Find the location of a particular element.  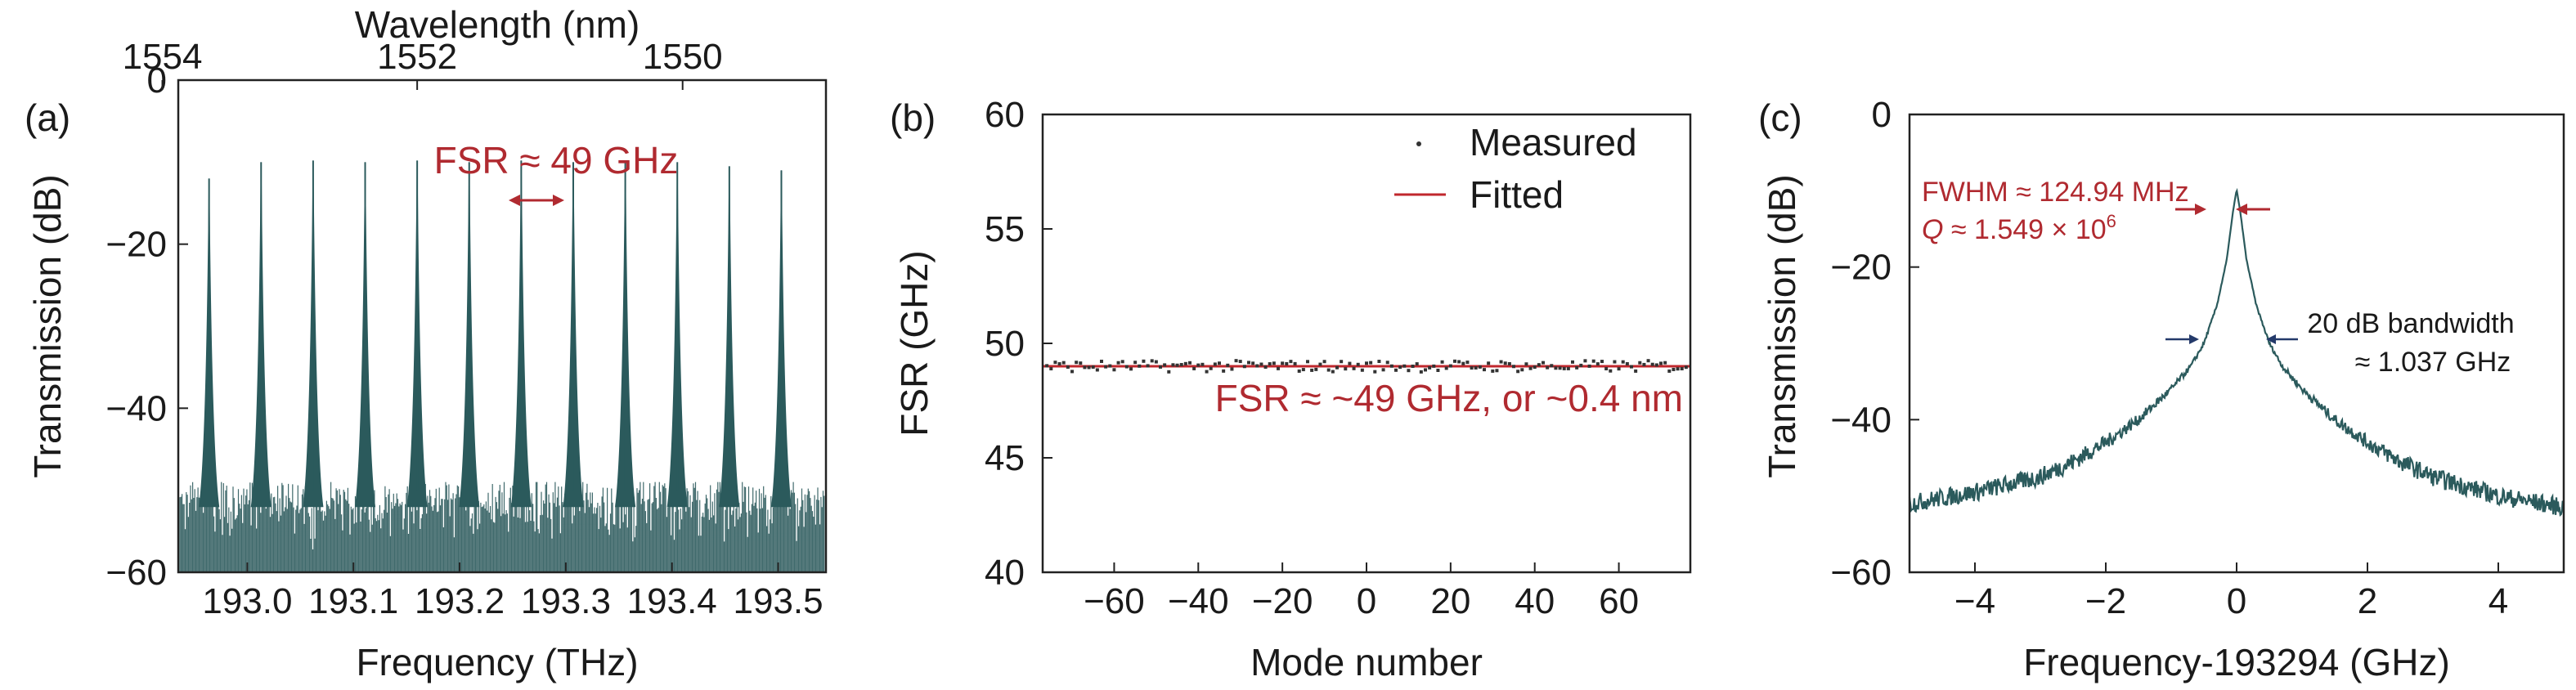

panel-c-x-tick-label: 4 is located at coordinates (2498, 601).